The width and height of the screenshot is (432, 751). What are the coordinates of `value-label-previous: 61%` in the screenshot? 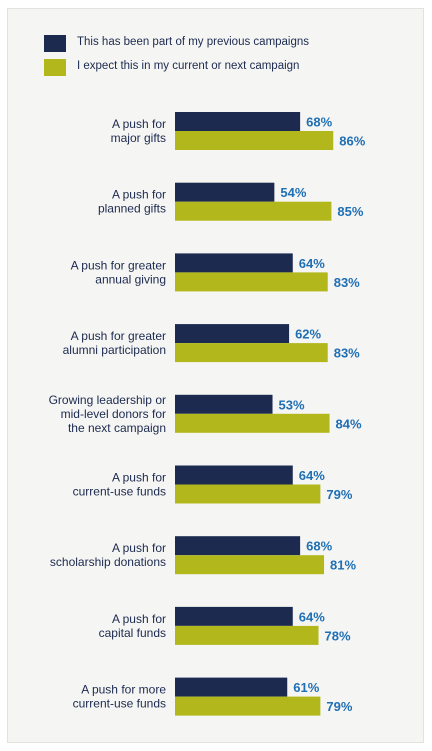 It's located at (306, 687).